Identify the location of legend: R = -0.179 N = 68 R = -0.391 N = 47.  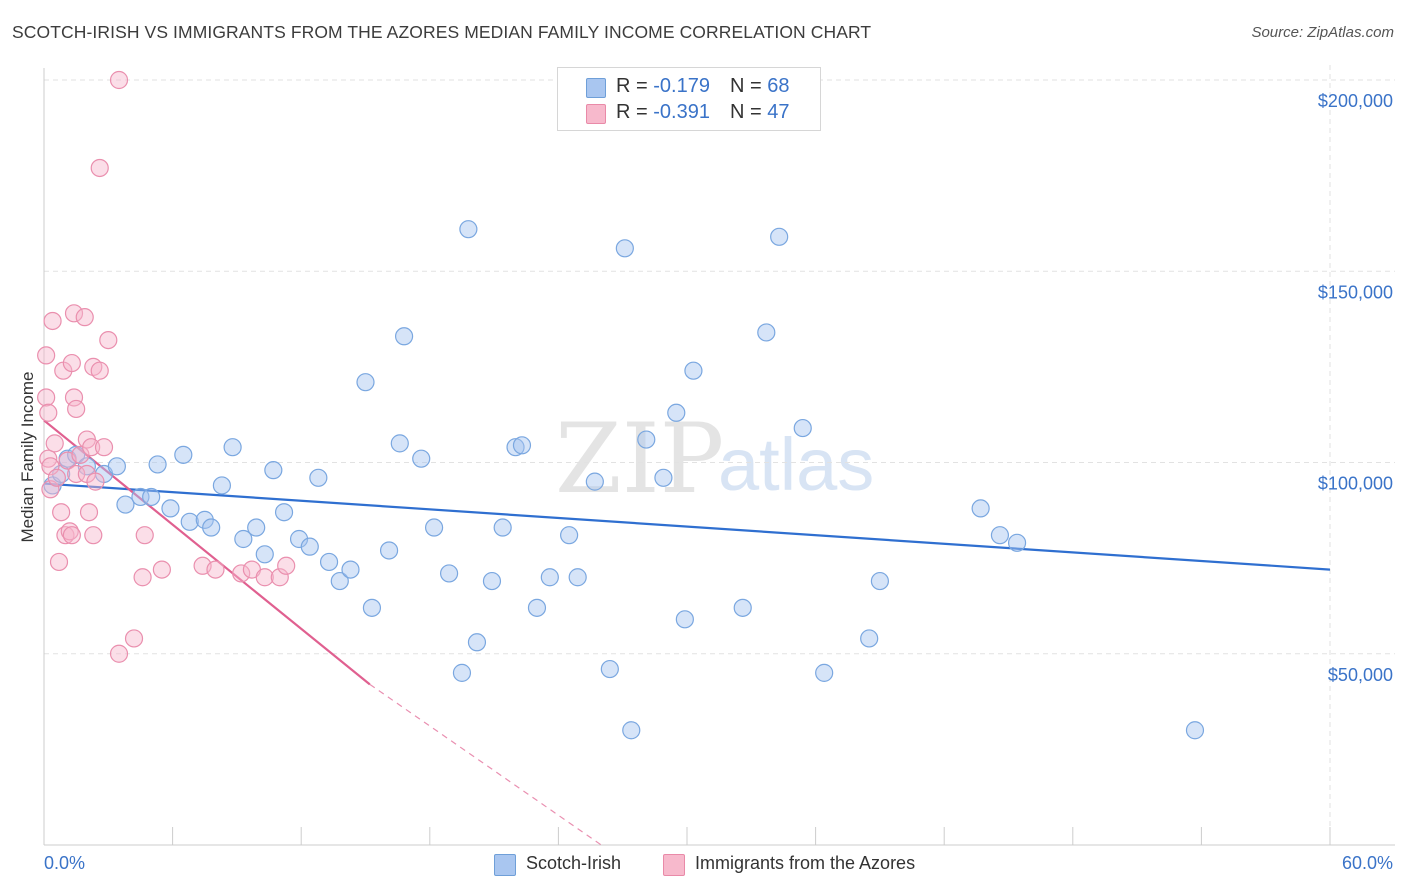
(689, 99).